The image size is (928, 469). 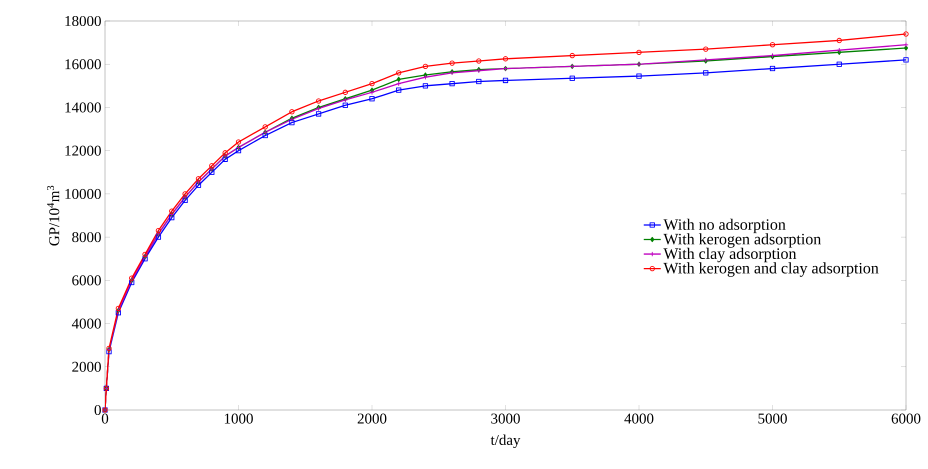 What do you see at coordinates (97, 410) in the screenshot?
I see `y-tick-label: 0` at bounding box center [97, 410].